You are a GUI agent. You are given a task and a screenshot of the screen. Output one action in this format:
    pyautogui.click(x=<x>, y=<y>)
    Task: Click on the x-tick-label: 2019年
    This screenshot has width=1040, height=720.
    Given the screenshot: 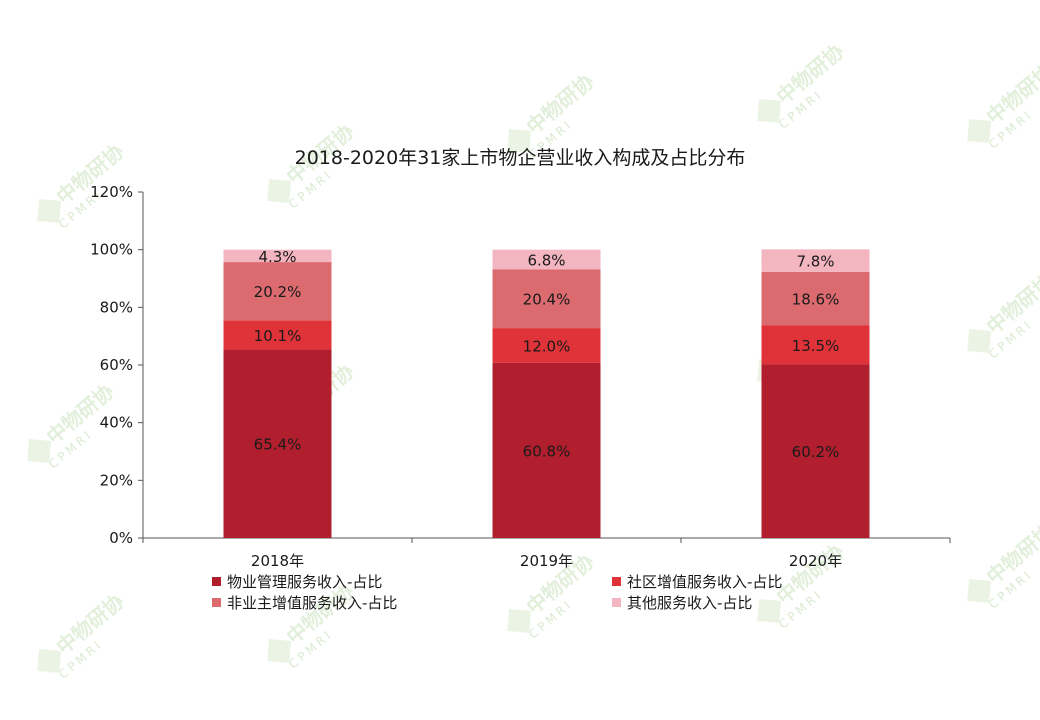 What is the action you would take?
    pyautogui.click(x=546, y=561)
    